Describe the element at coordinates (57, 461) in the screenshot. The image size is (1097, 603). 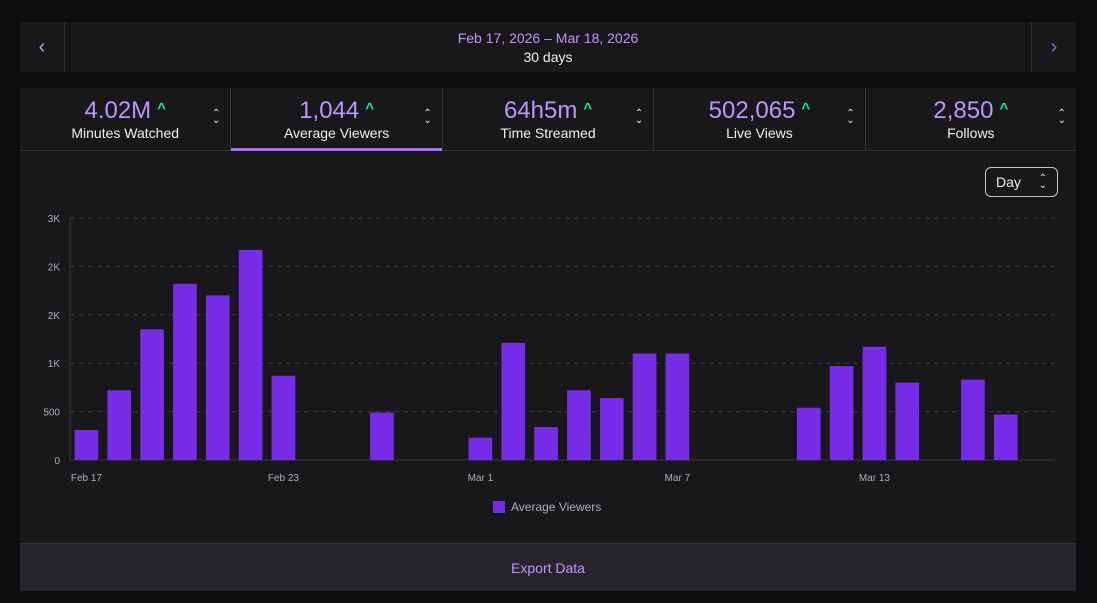
I see `y-tick-label: 0` at that location.